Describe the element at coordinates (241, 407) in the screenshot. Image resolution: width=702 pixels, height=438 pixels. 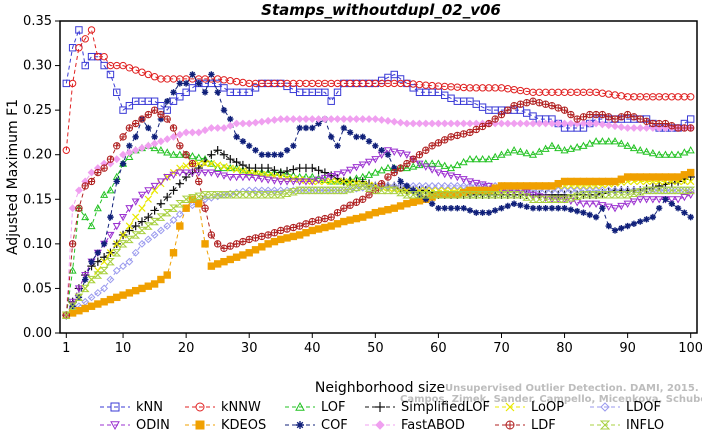
I see `legend-label: kNNW` at that location.